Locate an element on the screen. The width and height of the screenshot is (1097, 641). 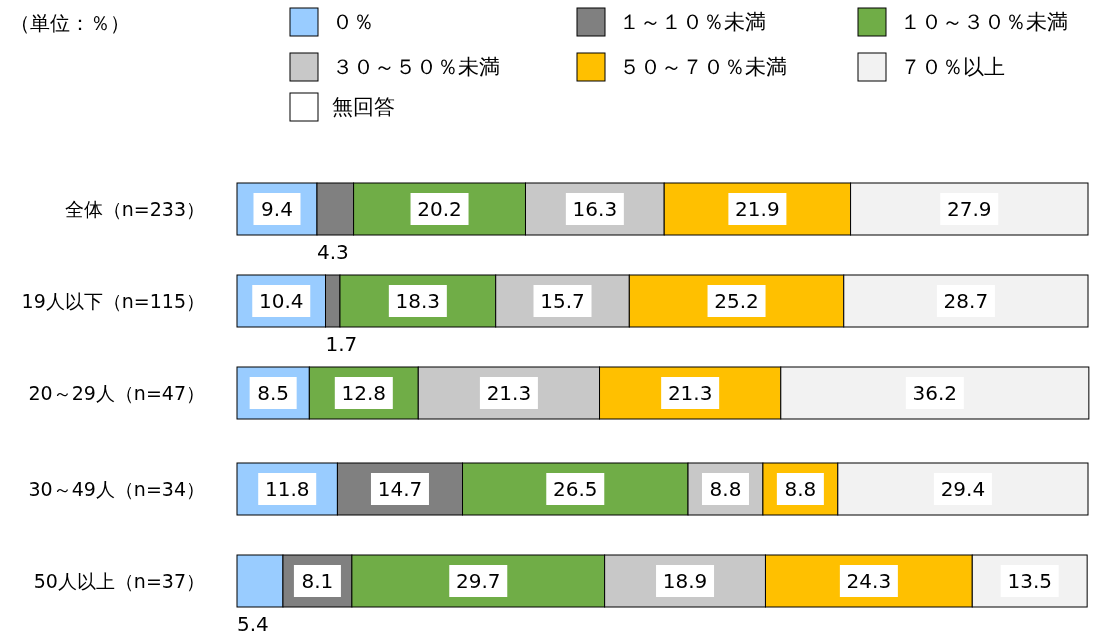
y-tick-label: 全体（n=233） is located at coordinates (134, 208).